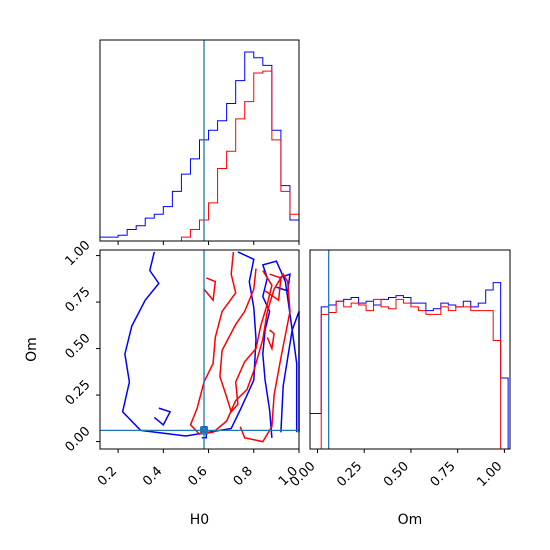 Image resolution: width=550 pixels, height=550 pixels. What do you see at coordinates (410, 520) in the screenshot?
I see `om-histogram-axis-label: Om` at bounding box center [410, 520].